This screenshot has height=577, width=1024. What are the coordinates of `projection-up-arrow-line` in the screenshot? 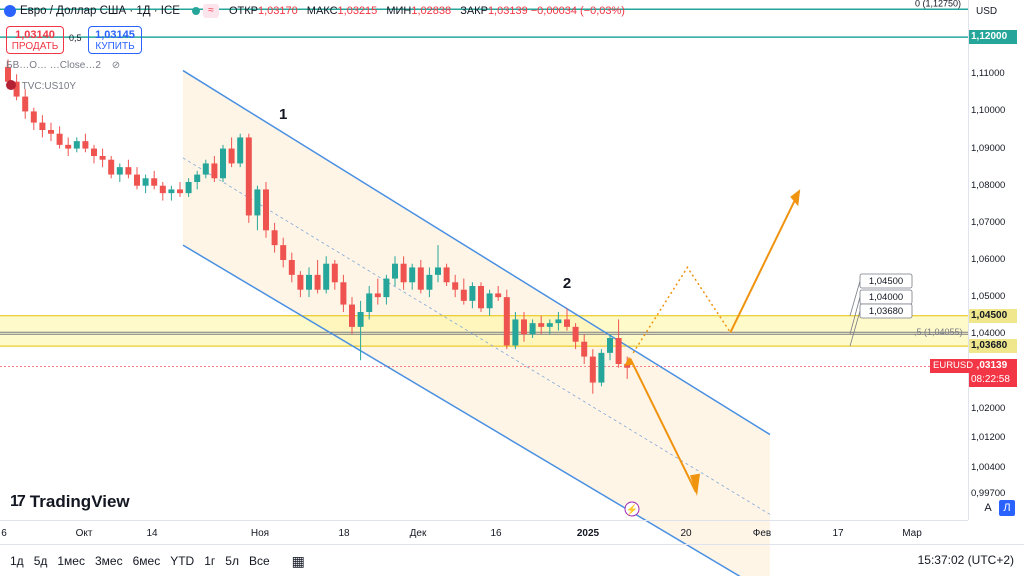 It's located at (765, 261).